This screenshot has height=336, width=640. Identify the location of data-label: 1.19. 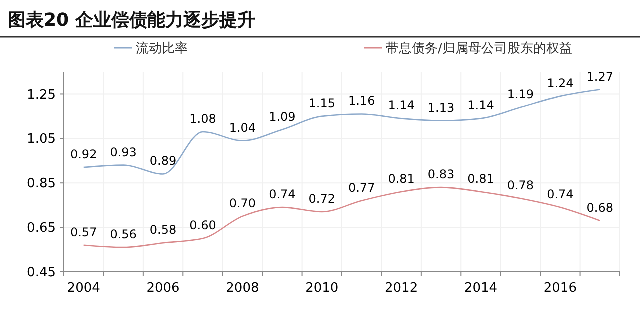
(520, 95).